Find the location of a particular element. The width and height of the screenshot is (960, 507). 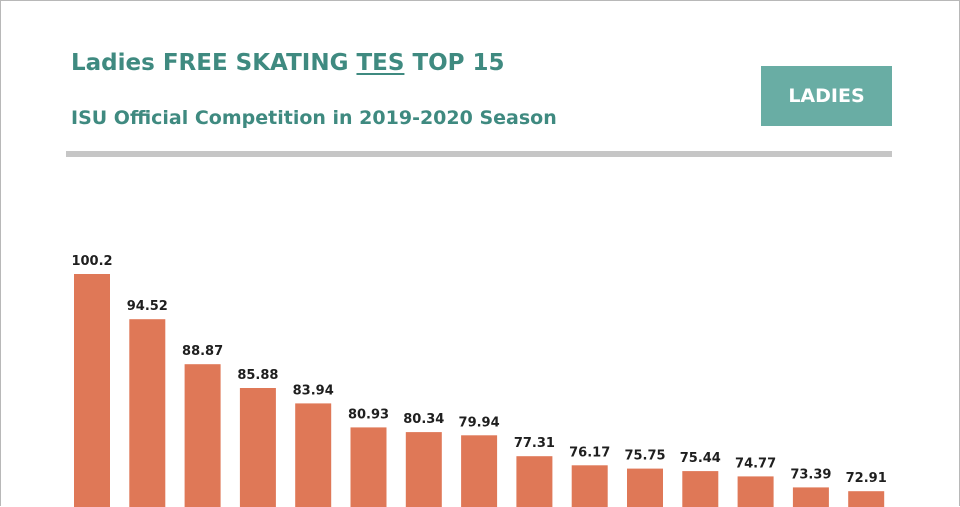

header-divider is located at coordinates (479, 154).